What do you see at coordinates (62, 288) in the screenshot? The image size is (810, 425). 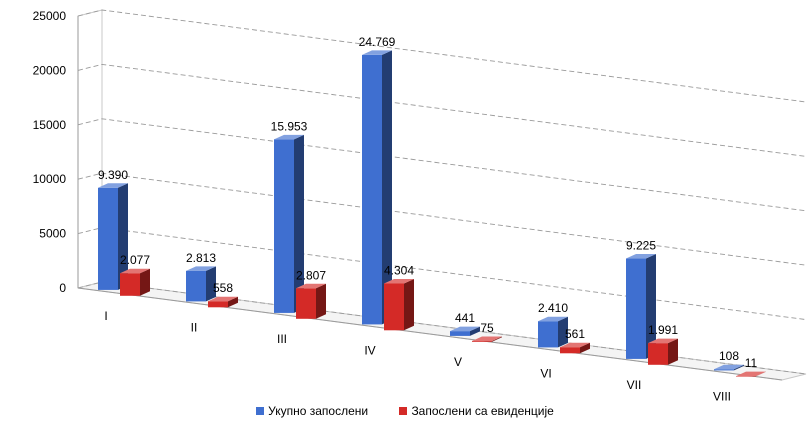 I see `y-tick-label: 0` at bounding box center [62, 288].